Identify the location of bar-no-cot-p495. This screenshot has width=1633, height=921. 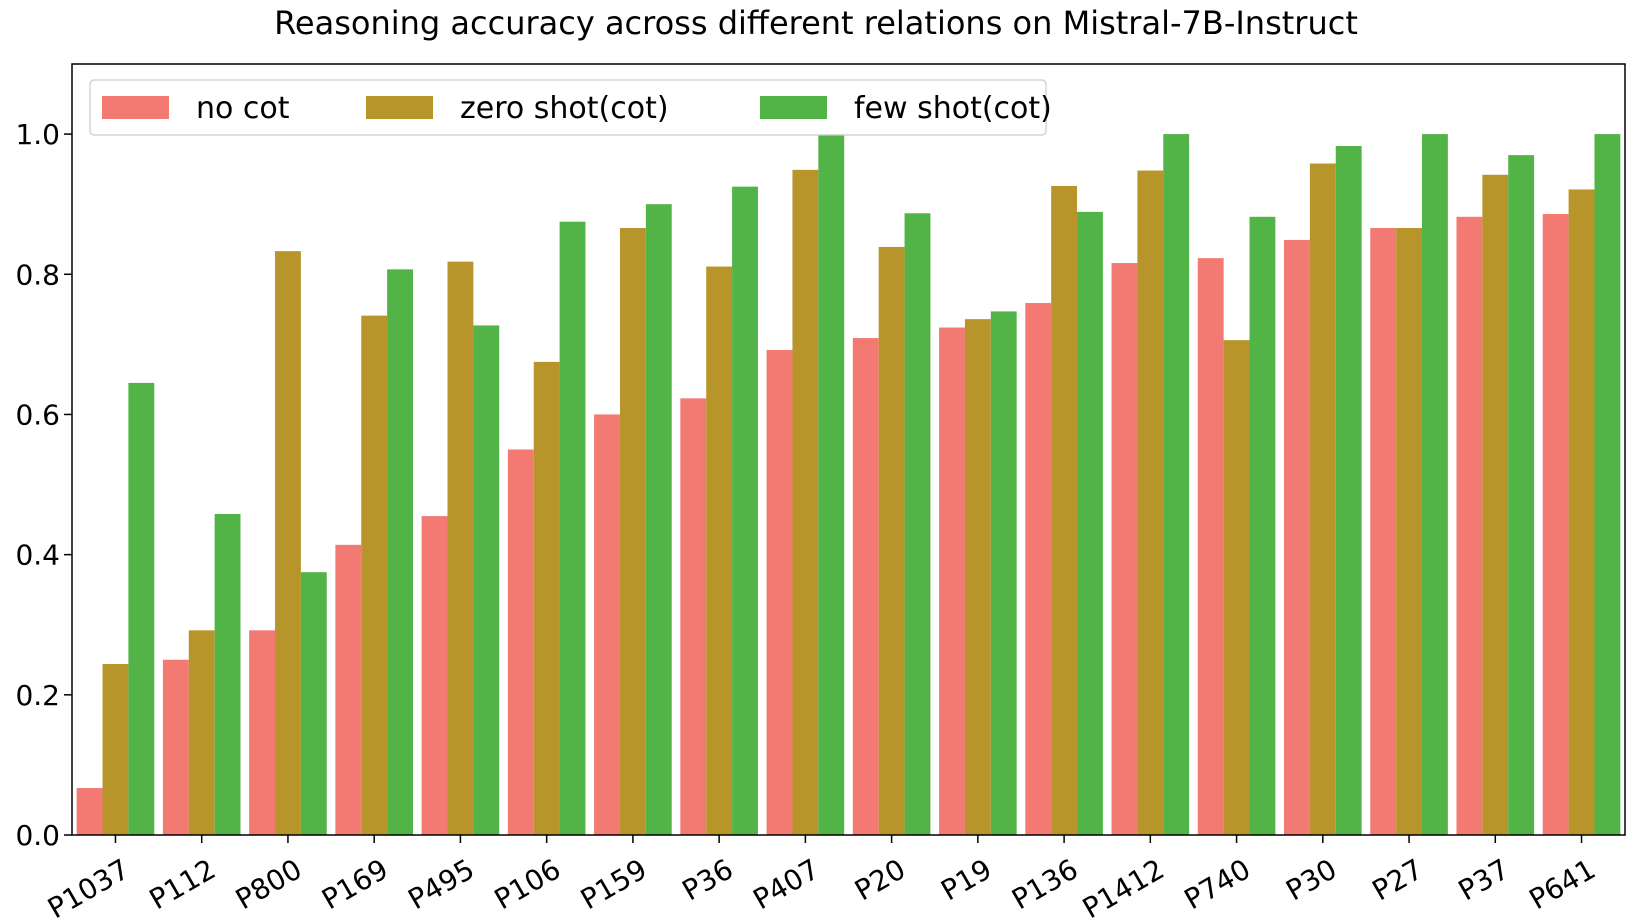
(434, 675).